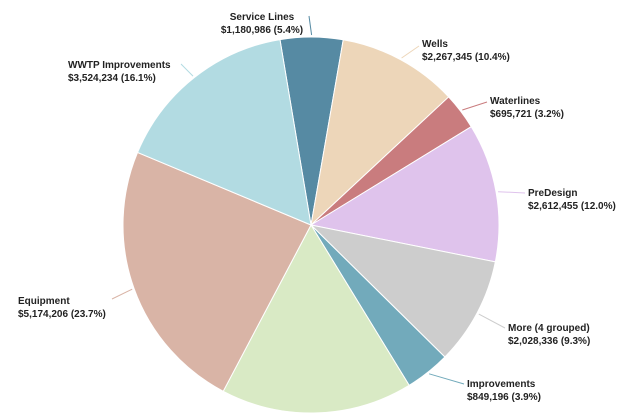 The width and height of the screenshot is (629, 420). What do you see at coordinates (501, 384) in the screenshot?
I see `slice-label-improvements: Improvements` at bounding box center [501, 384].